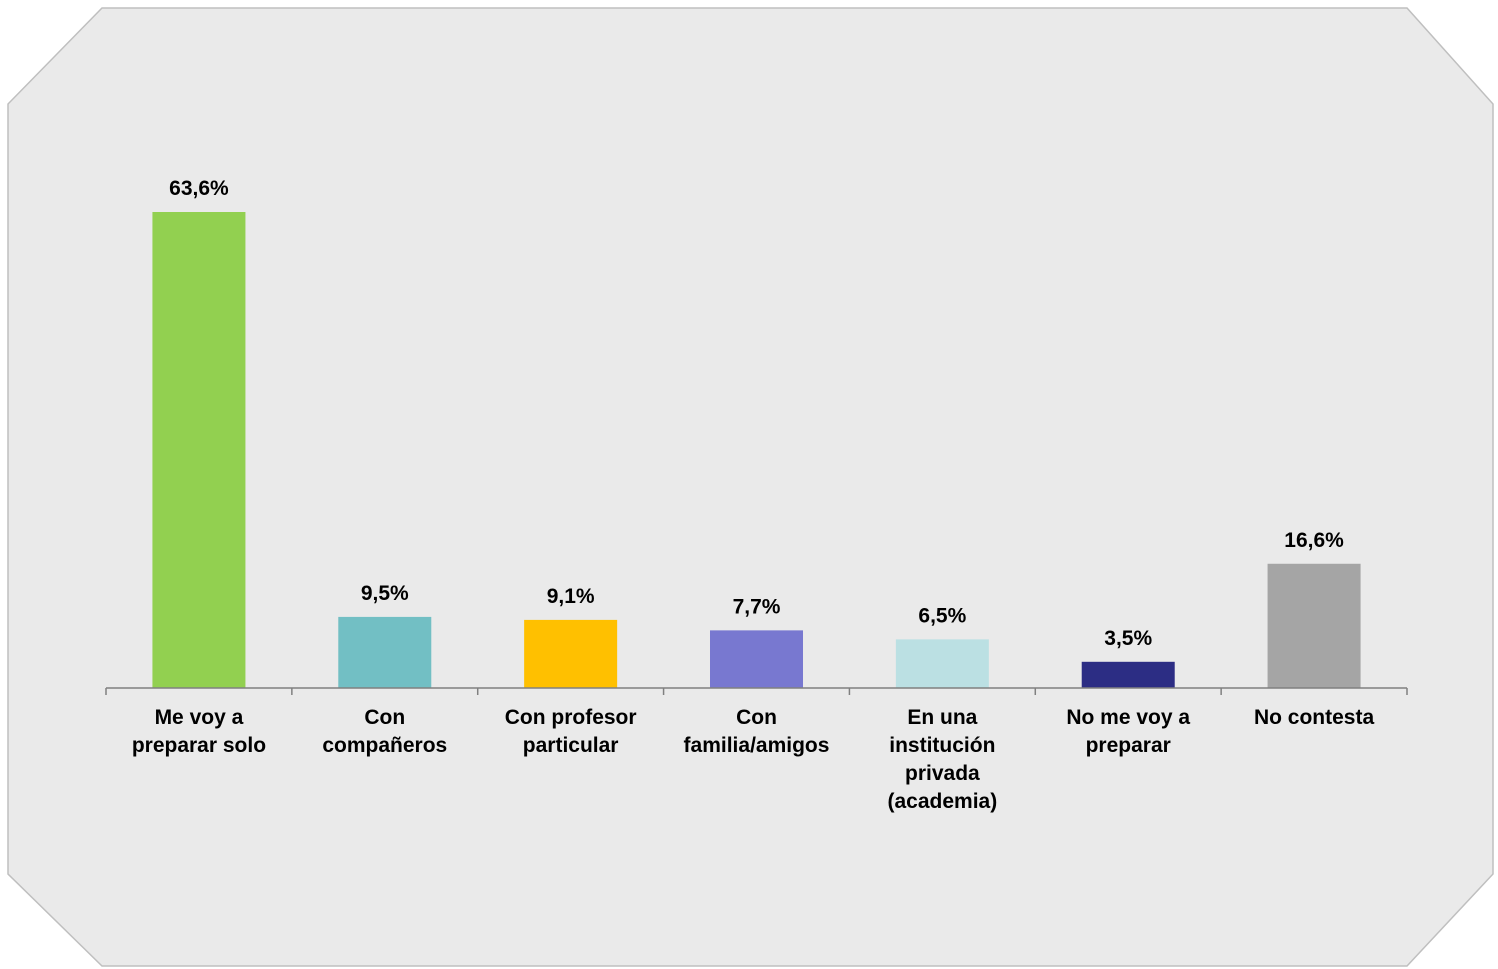  I want to click on category-label: preparar, so click(1128, 745).